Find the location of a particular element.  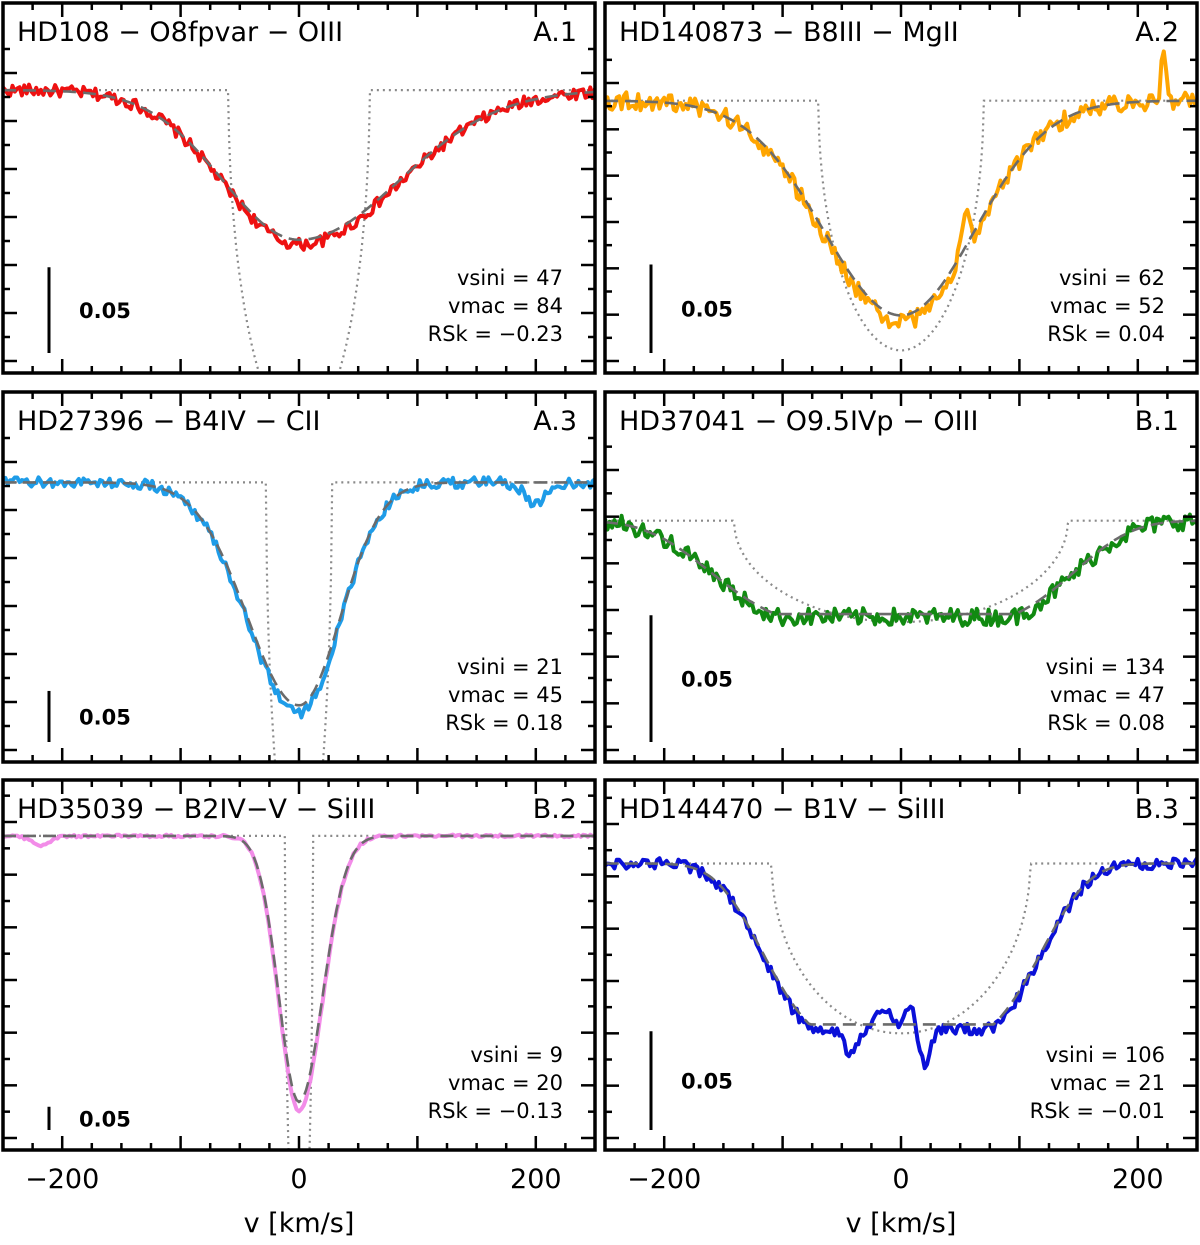

fit-parameter: vsini = 62 is located at coordinates (1112, 278).